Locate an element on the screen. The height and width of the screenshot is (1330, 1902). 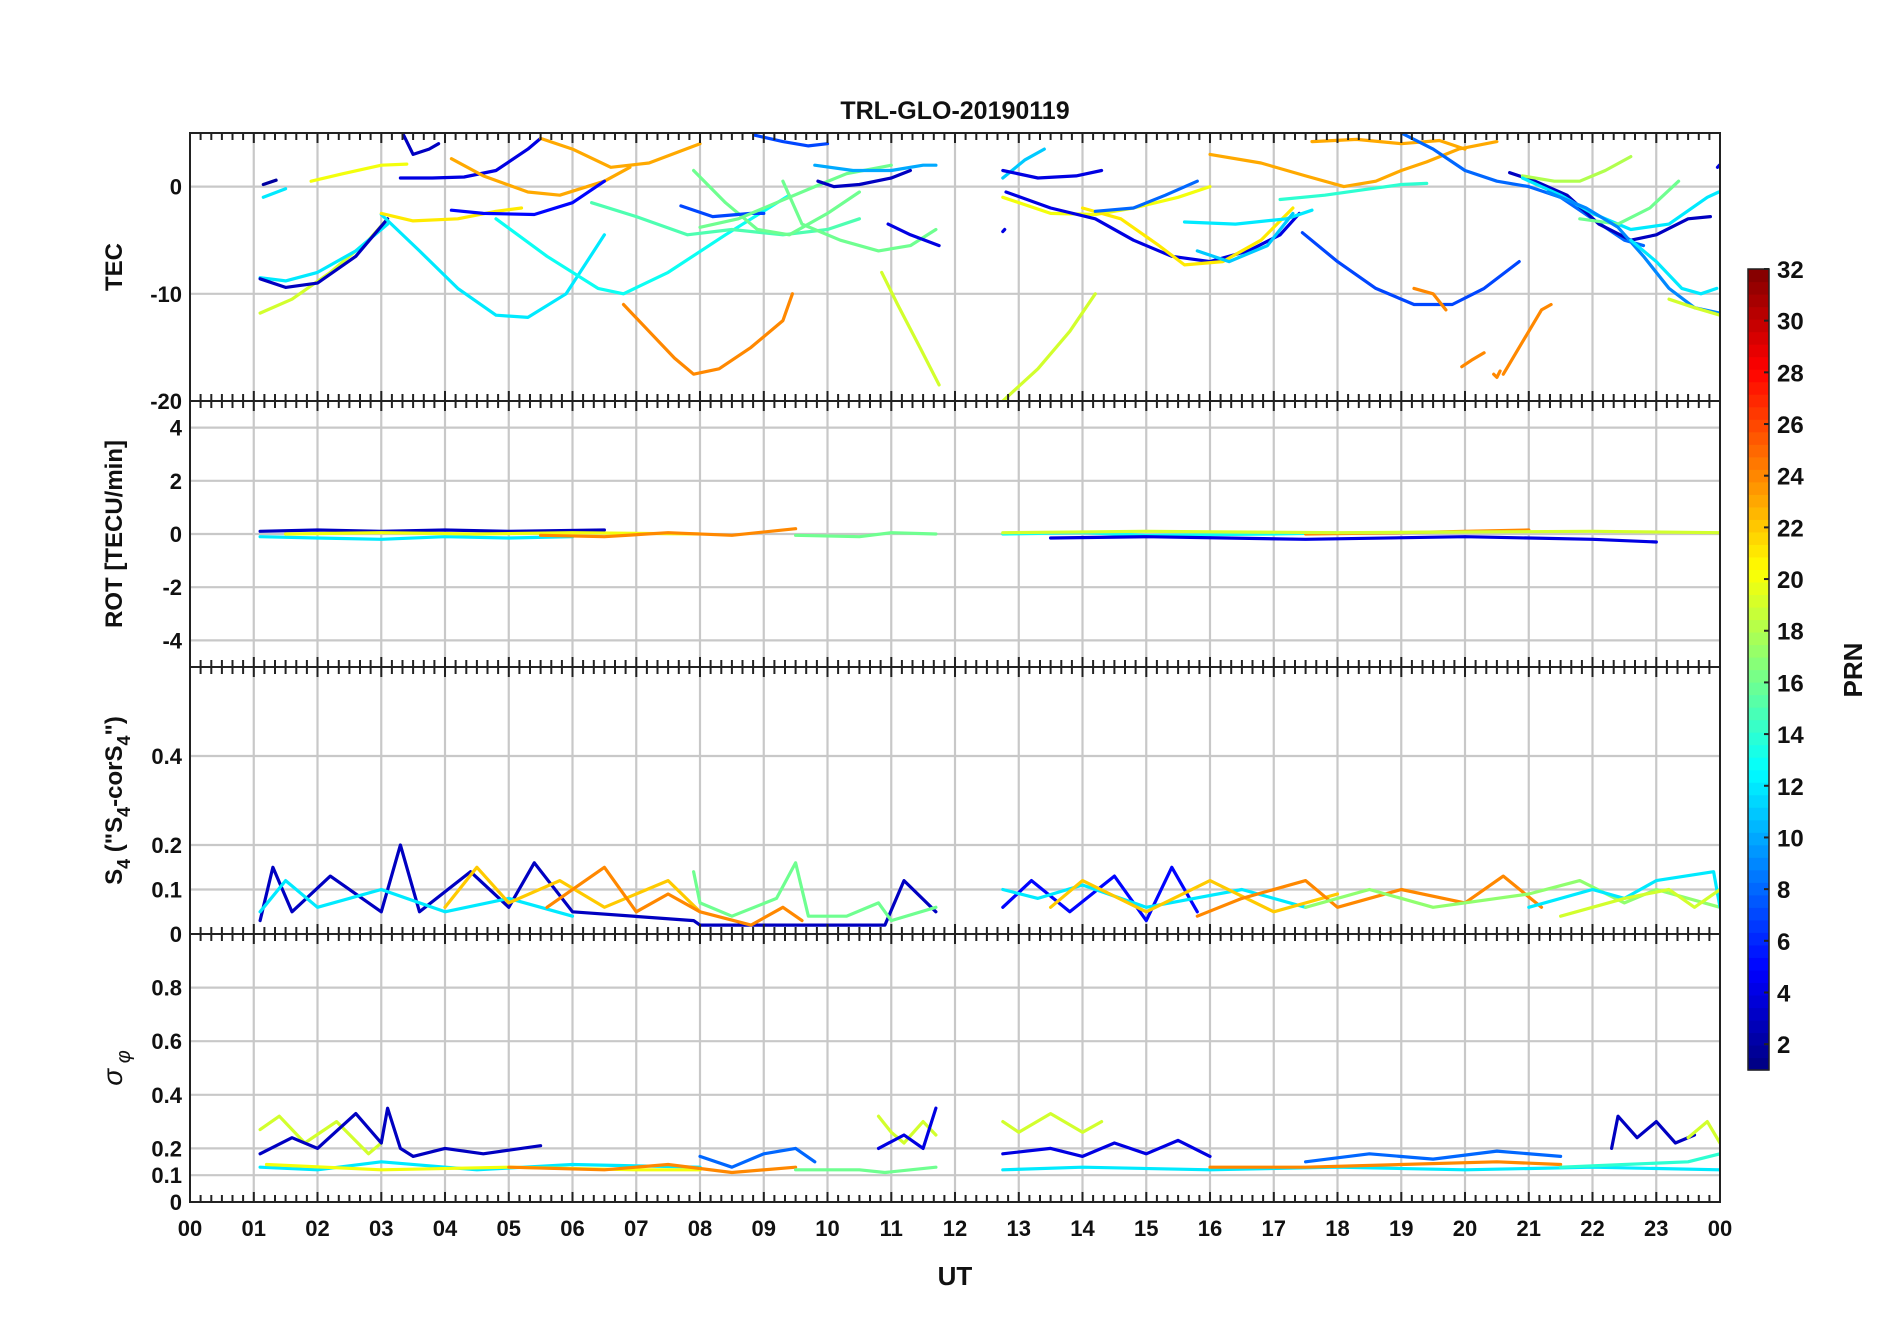
y-tick-label: -4 is located at coordinates (172, 640).